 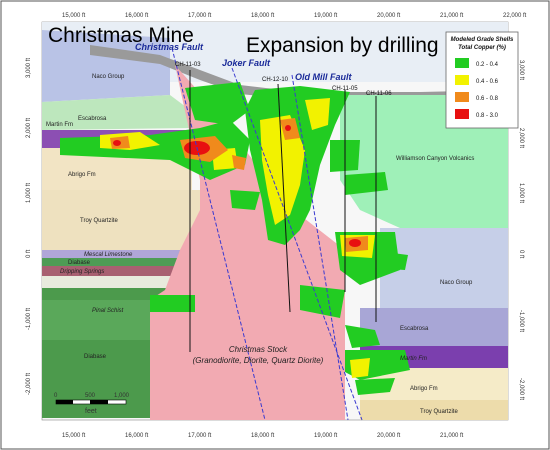 I want to click on scale-tick: 1,000, so click(x=122, y=396).